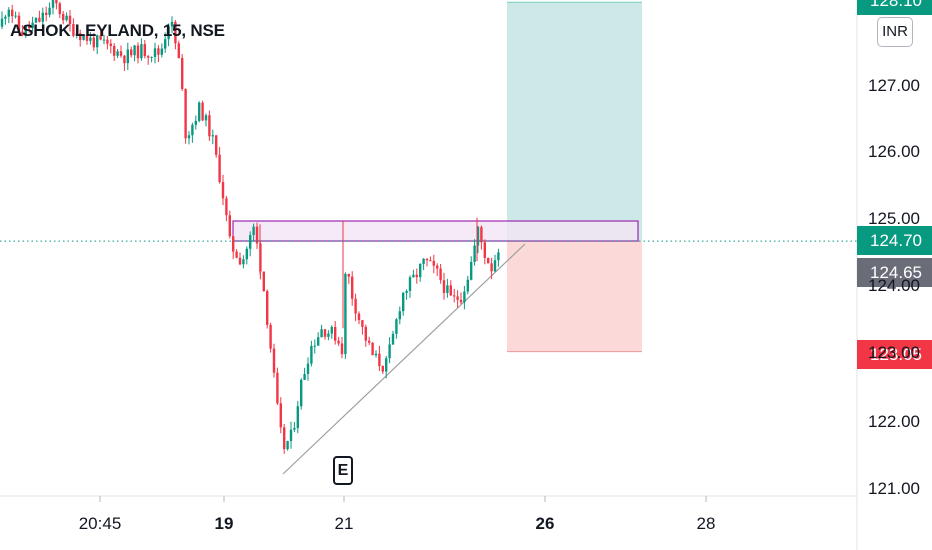 The width and height of the screenshot is (932, 550). Describe the element at coordinates (706, 523) in the screenshot. I see `x-tick-label: 28` at that location.